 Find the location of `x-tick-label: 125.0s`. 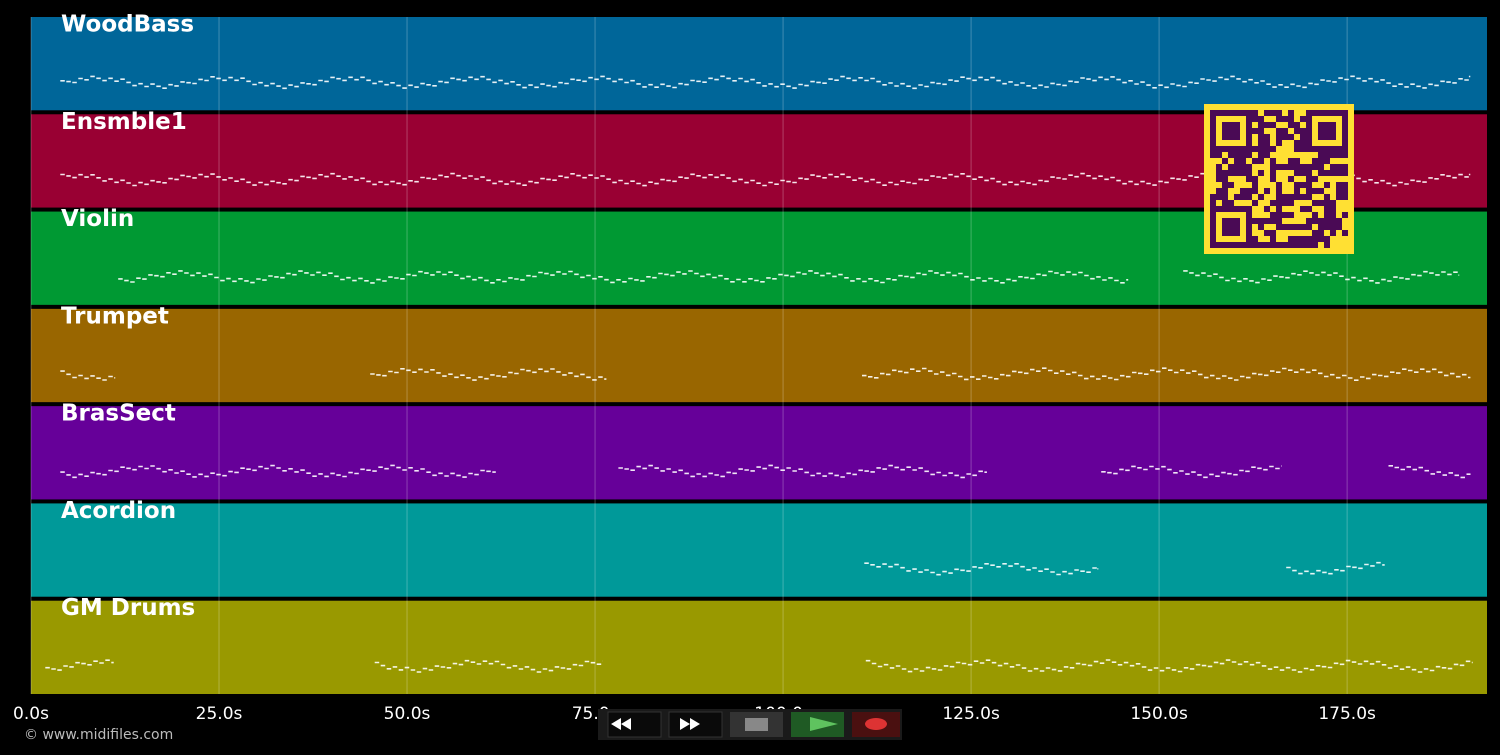

x-tick-label: 125.0s is located at coordinates (971, 714).